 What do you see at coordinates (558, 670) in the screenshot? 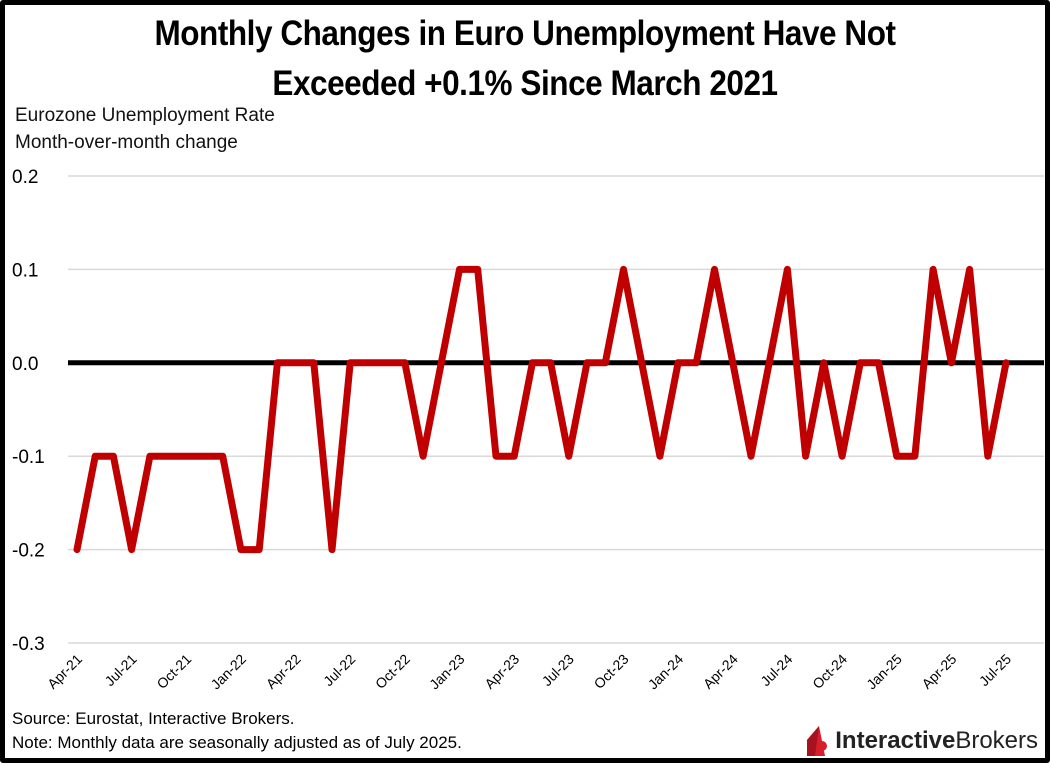
I see `x-tick-label: Jul-23` at bounding box center [558, 670].